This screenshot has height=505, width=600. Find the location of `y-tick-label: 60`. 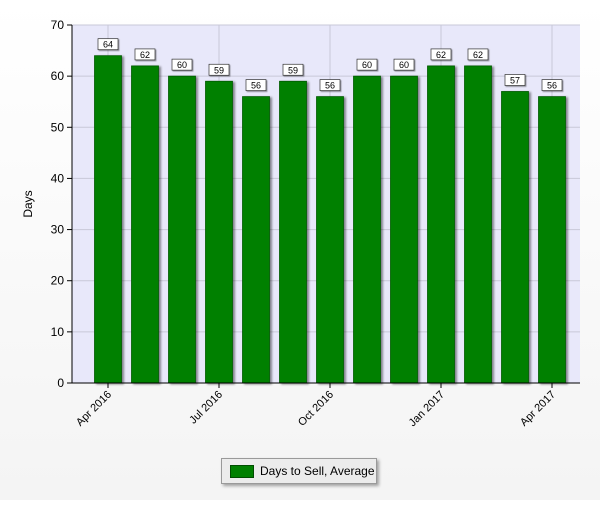

y-tick-label: 60 is located at coordinates (58, 76).